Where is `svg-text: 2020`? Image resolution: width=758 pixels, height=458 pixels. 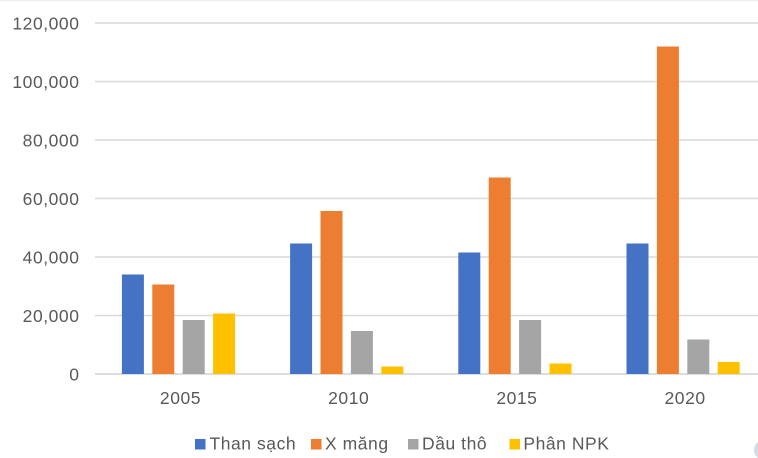 svg-text: 2020 is located at coordinates (685, 398).